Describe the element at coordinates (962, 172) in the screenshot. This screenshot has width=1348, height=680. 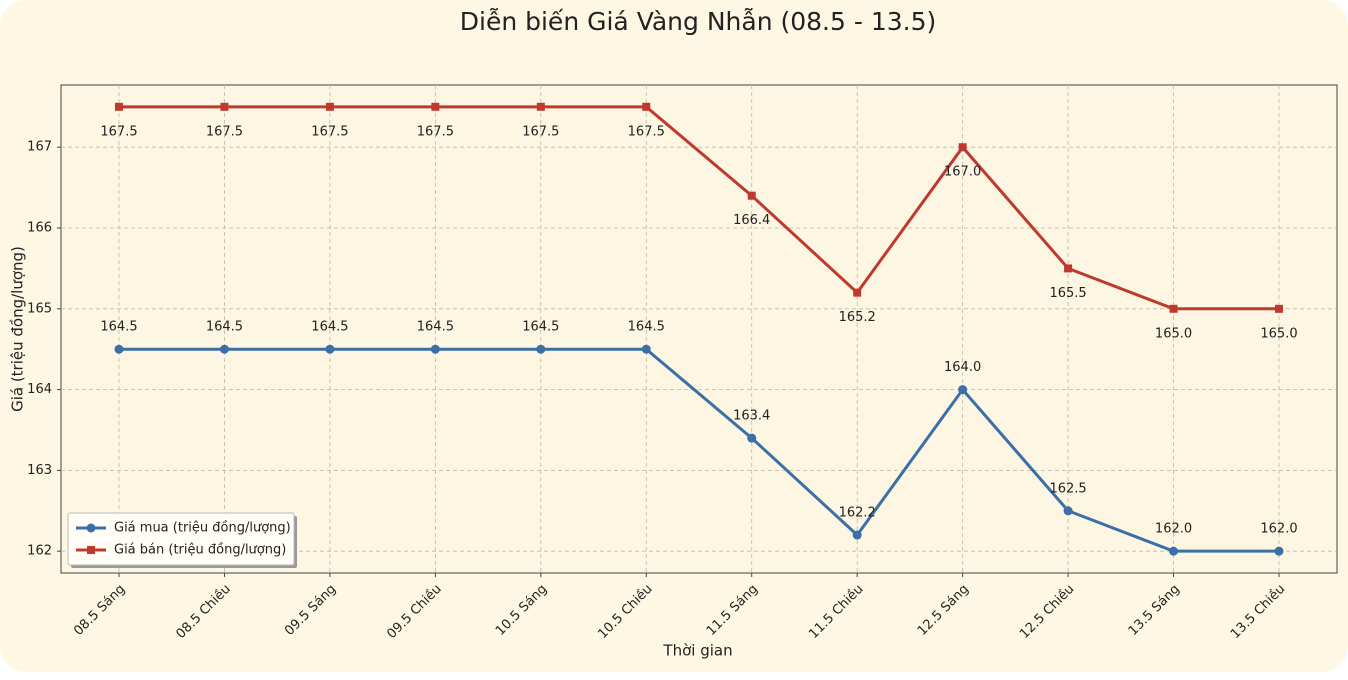
I see `data-label: 167.0` at that location.